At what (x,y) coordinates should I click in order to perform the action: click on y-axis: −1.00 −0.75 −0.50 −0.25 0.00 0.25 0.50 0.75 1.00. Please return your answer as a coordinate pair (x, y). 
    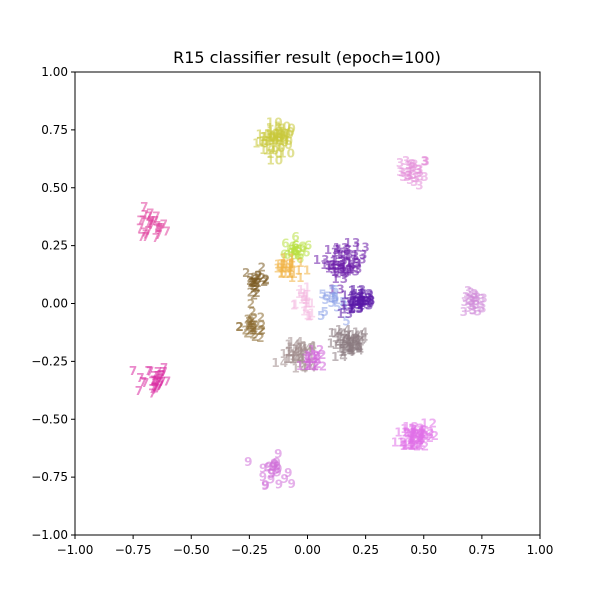
    Looking at the image, I should click on (53, 303).